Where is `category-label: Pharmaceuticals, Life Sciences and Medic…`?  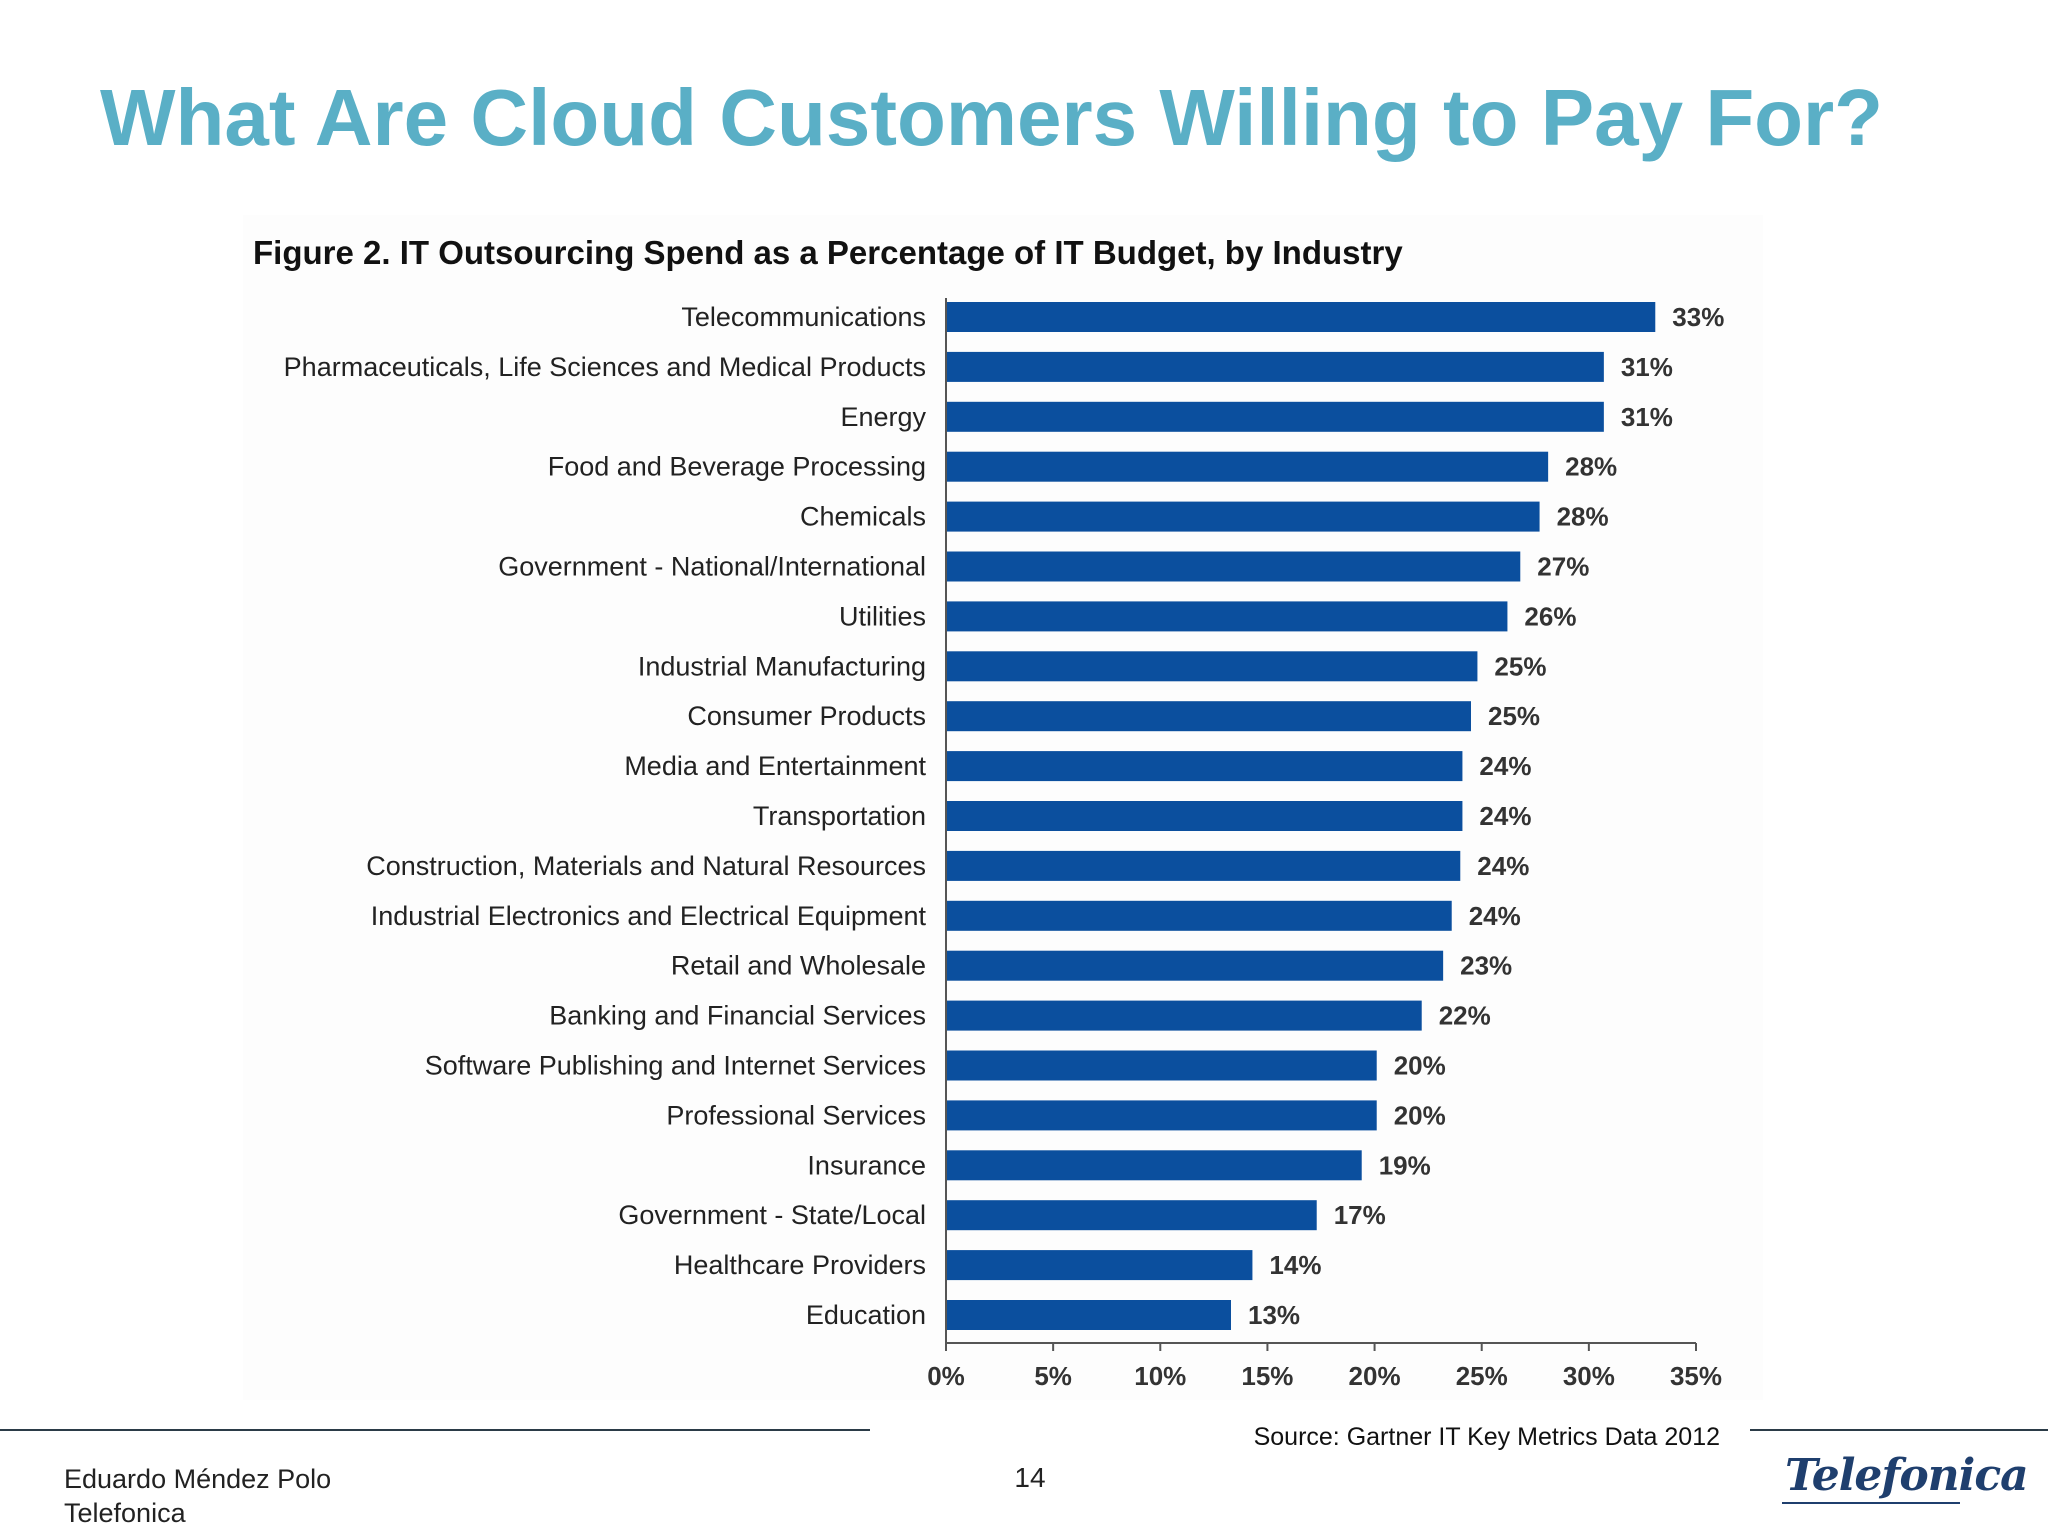 category-label: Pharmaceuticals, Life Sciences and Medic… is located at coordinates (605, 367).